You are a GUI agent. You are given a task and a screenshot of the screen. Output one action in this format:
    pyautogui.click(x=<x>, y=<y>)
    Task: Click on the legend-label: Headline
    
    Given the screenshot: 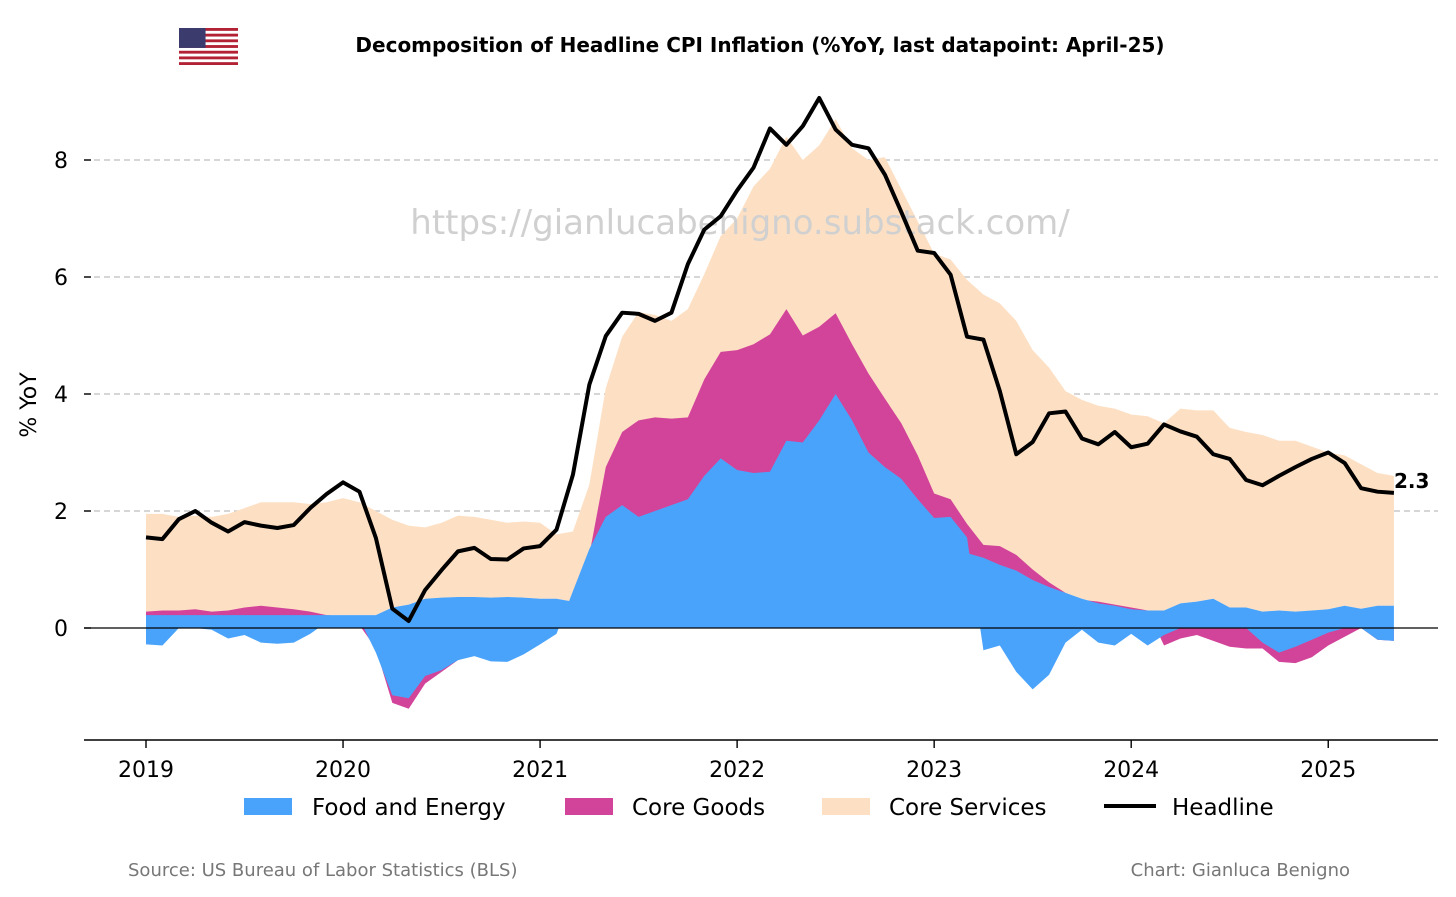 What is the action you would take?
    pyautogui.click(x=1223, y=808)
    